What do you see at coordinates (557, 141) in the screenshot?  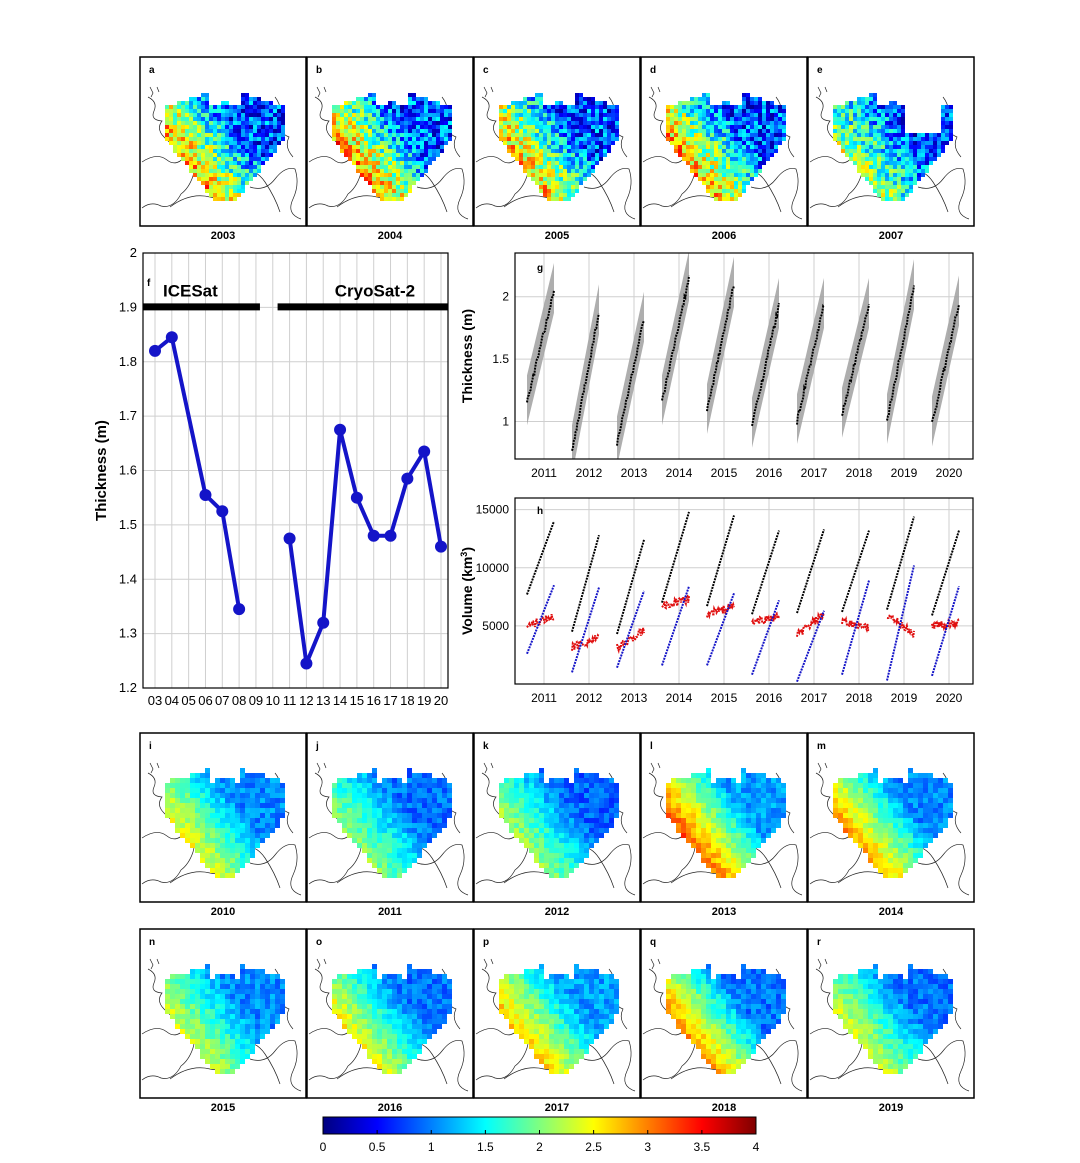 I see `map-frame` at bounding box center [557, 141].